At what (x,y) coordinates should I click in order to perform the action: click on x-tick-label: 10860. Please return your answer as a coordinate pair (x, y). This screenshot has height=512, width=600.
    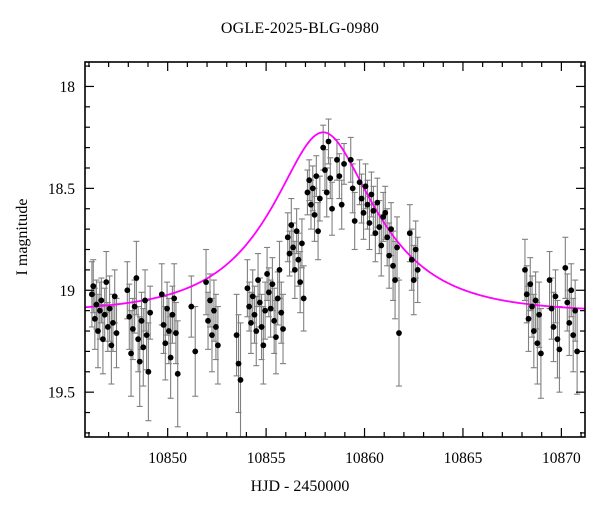
    Looking at the image, I should click on (364, 458).